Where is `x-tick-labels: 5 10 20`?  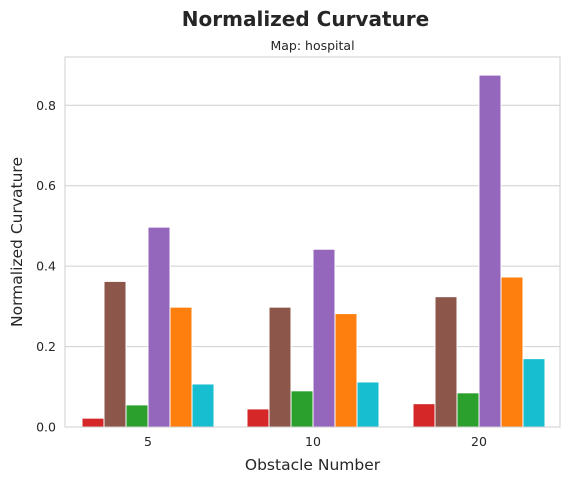 x-tick-labels: 5 10 20 is located at coordinates (315, 441).